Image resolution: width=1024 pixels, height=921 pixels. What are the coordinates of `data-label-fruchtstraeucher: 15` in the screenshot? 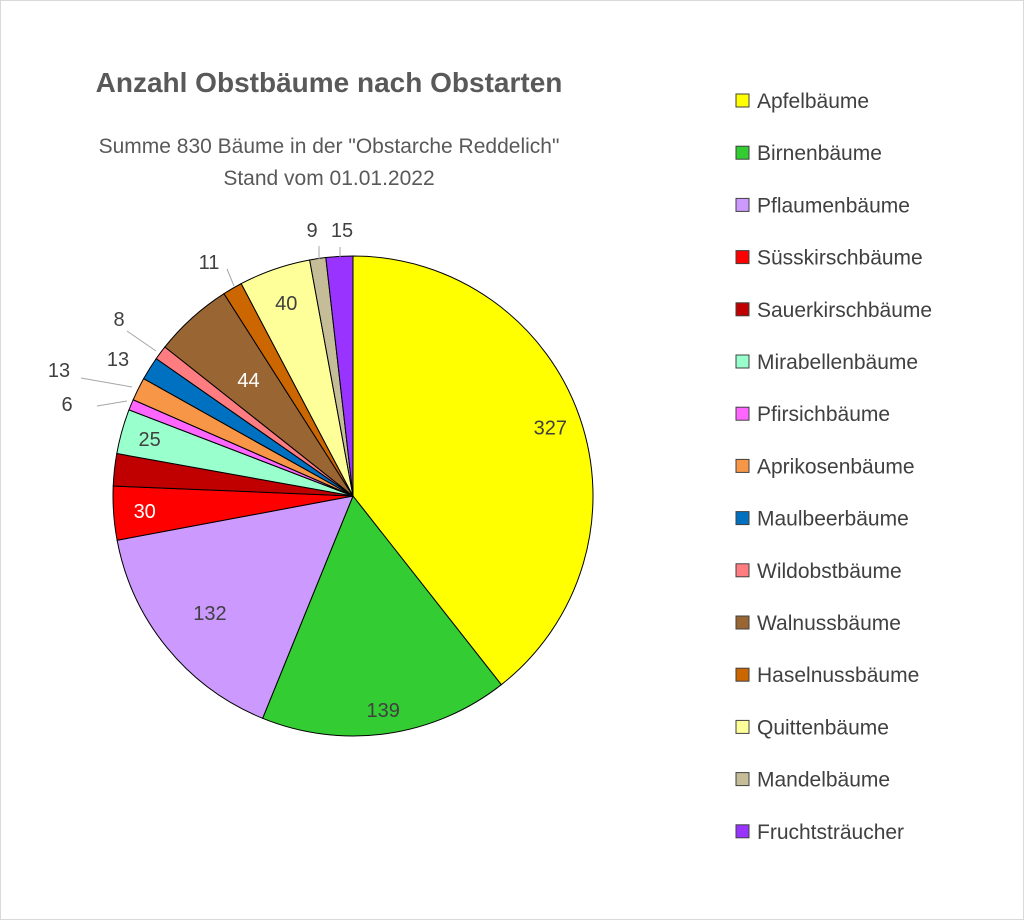 It's located at (342, 231).